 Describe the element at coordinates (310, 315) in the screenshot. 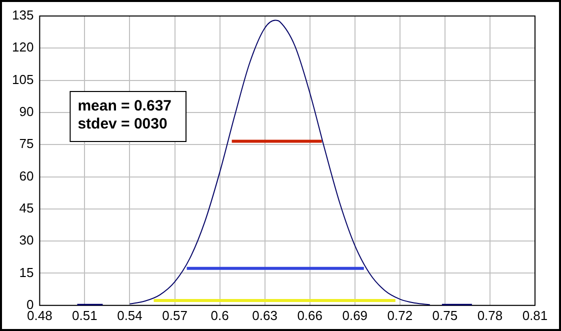

I see `x-tick-label: 0.66` at that location.